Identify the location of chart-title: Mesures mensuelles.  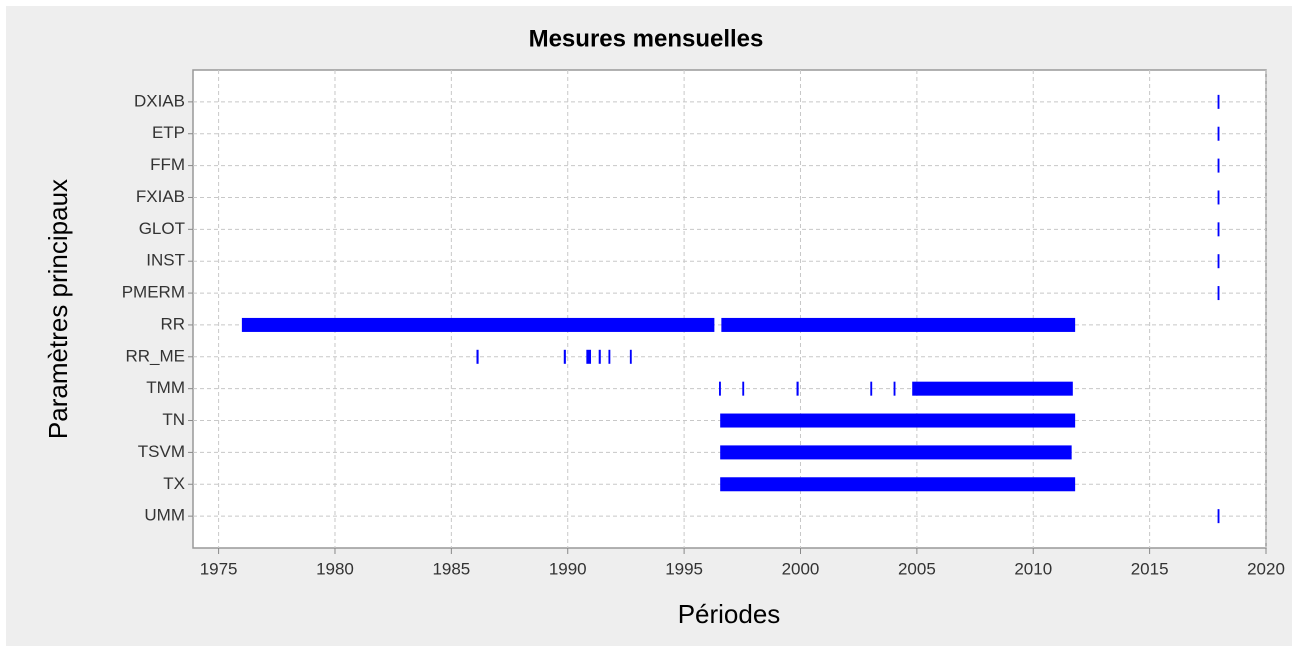
(646, 38).